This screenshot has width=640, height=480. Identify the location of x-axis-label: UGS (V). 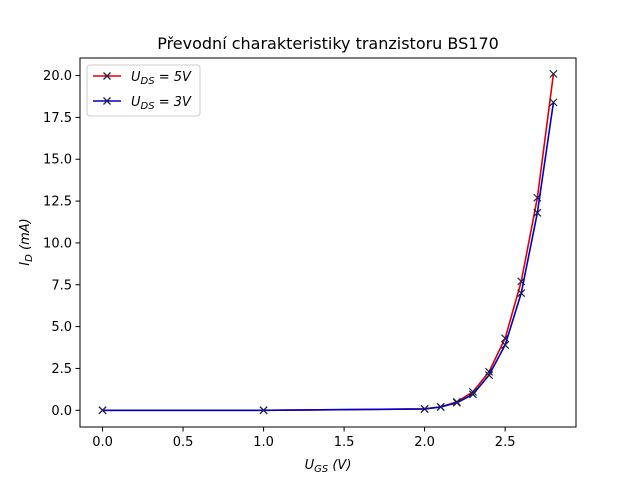
(328, 466).